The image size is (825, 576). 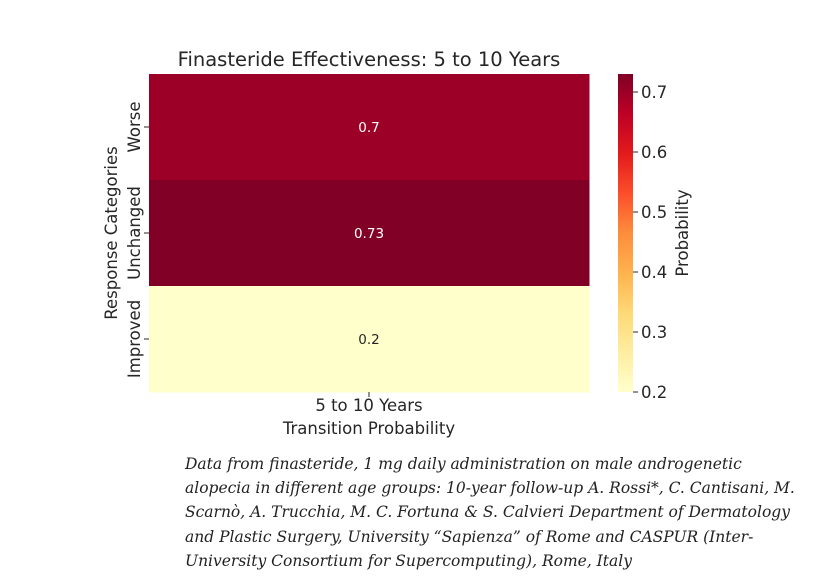 What do you see at coordinates (111, 232) in the screenshot?
I see `y-axis-label: Response Categories` at bounding box center [111, 232].